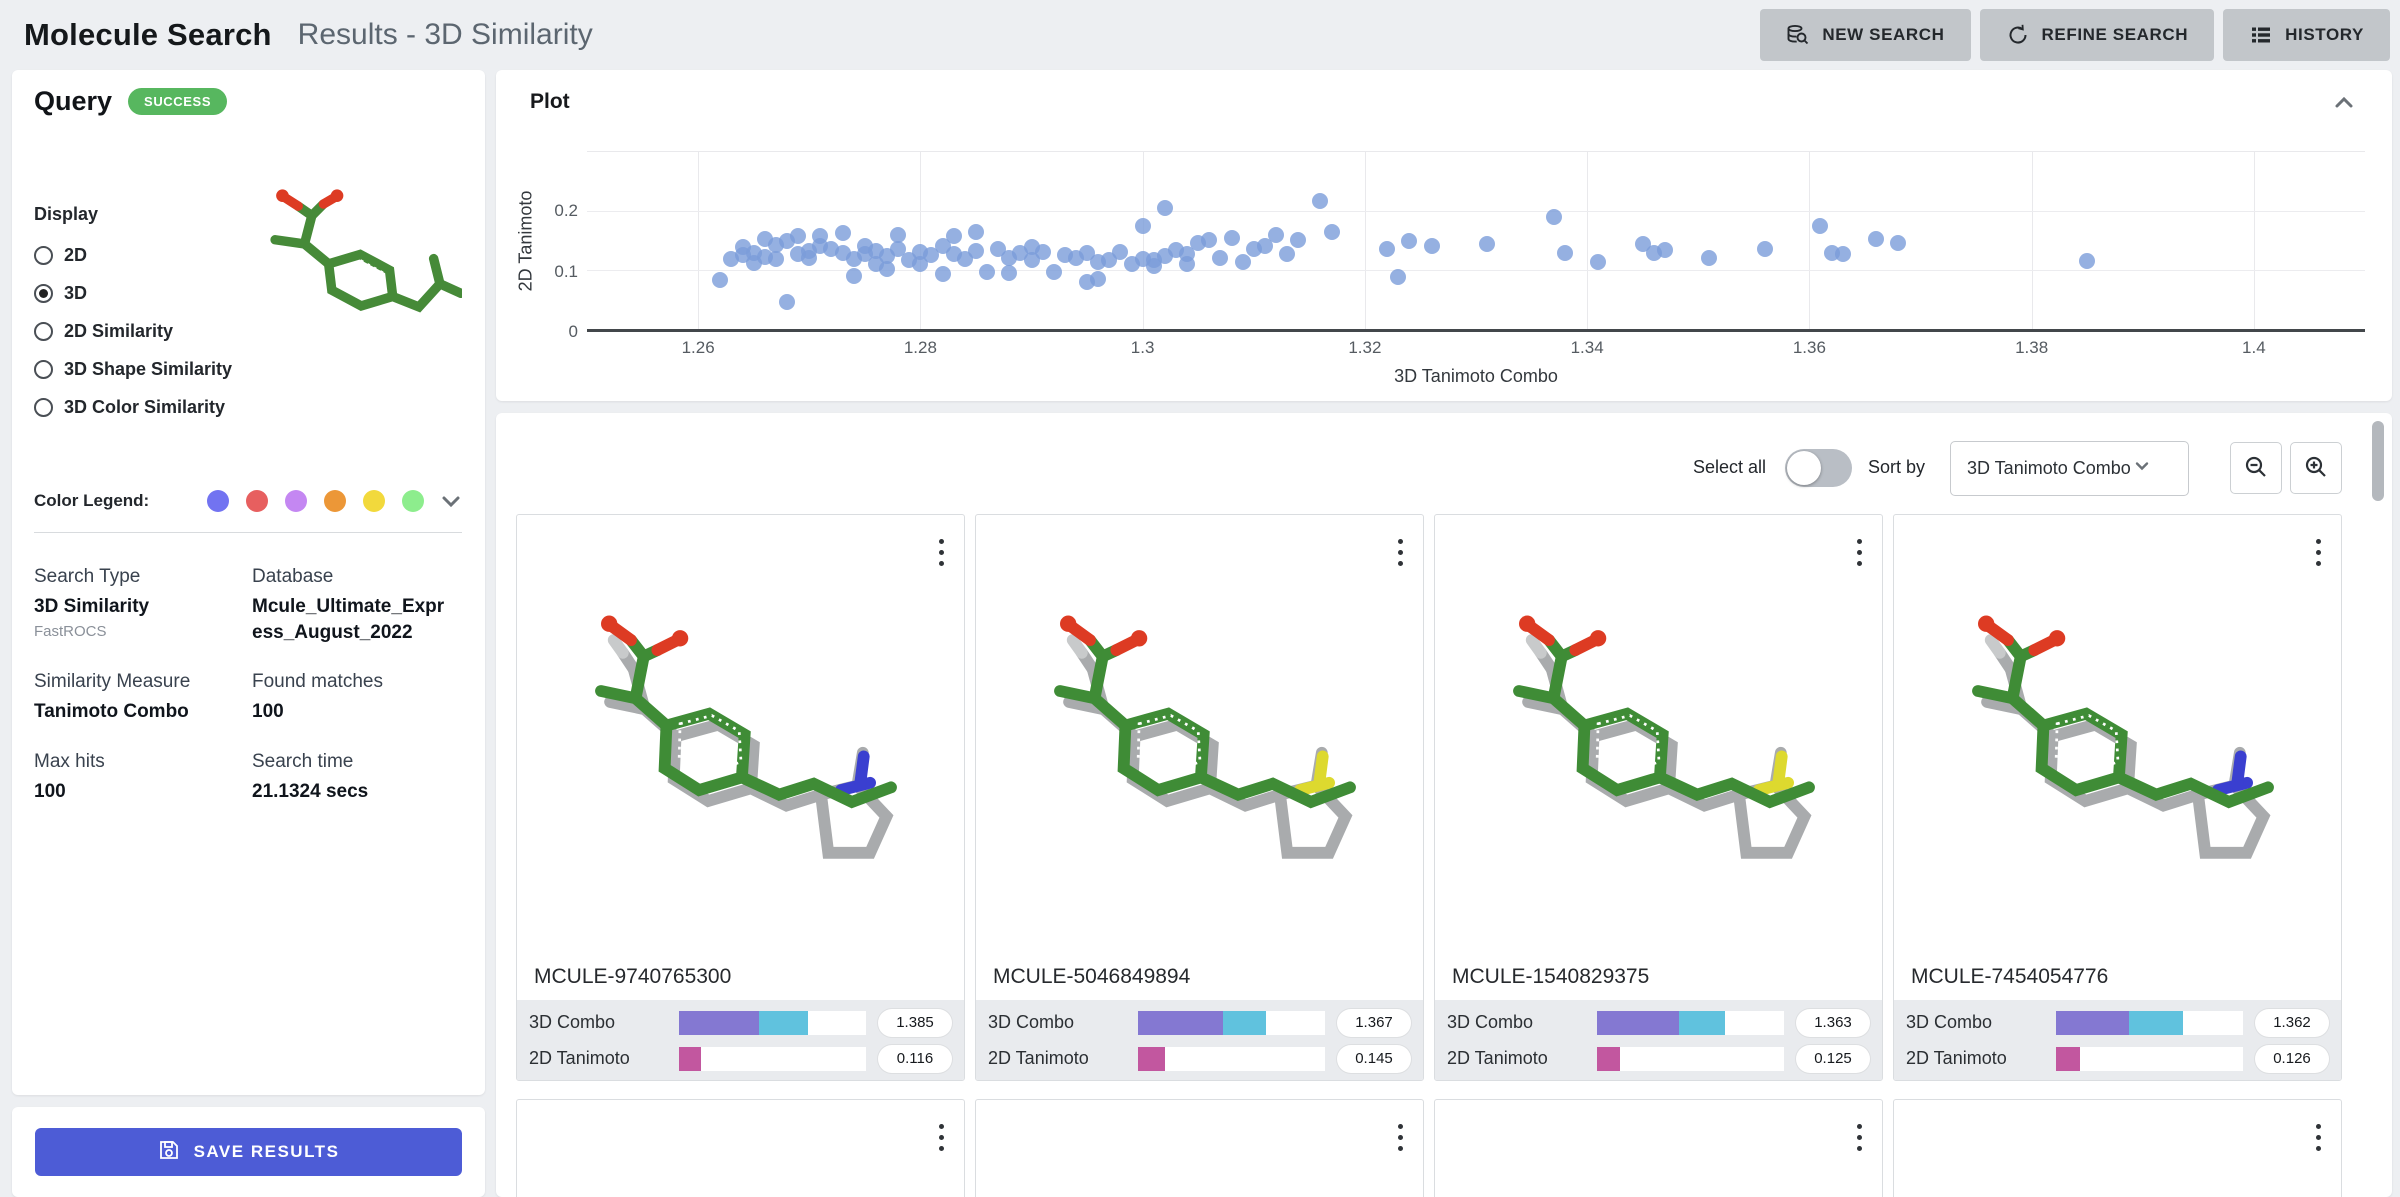 The width and height of the screenshot is (2400, 1197). I want to click on display-option-2d-similarity: 2D Similarity, so click(133, 331).